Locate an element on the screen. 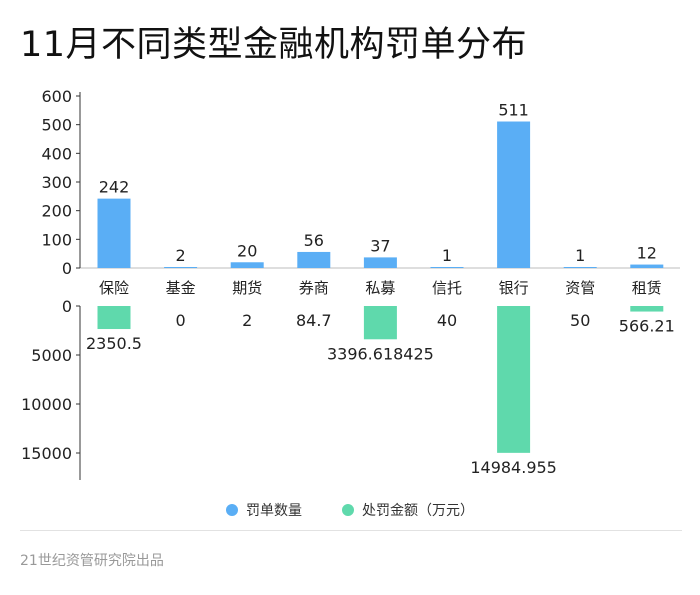  legend-item-count: 罚单数量 is located at coordinates (264, 510).